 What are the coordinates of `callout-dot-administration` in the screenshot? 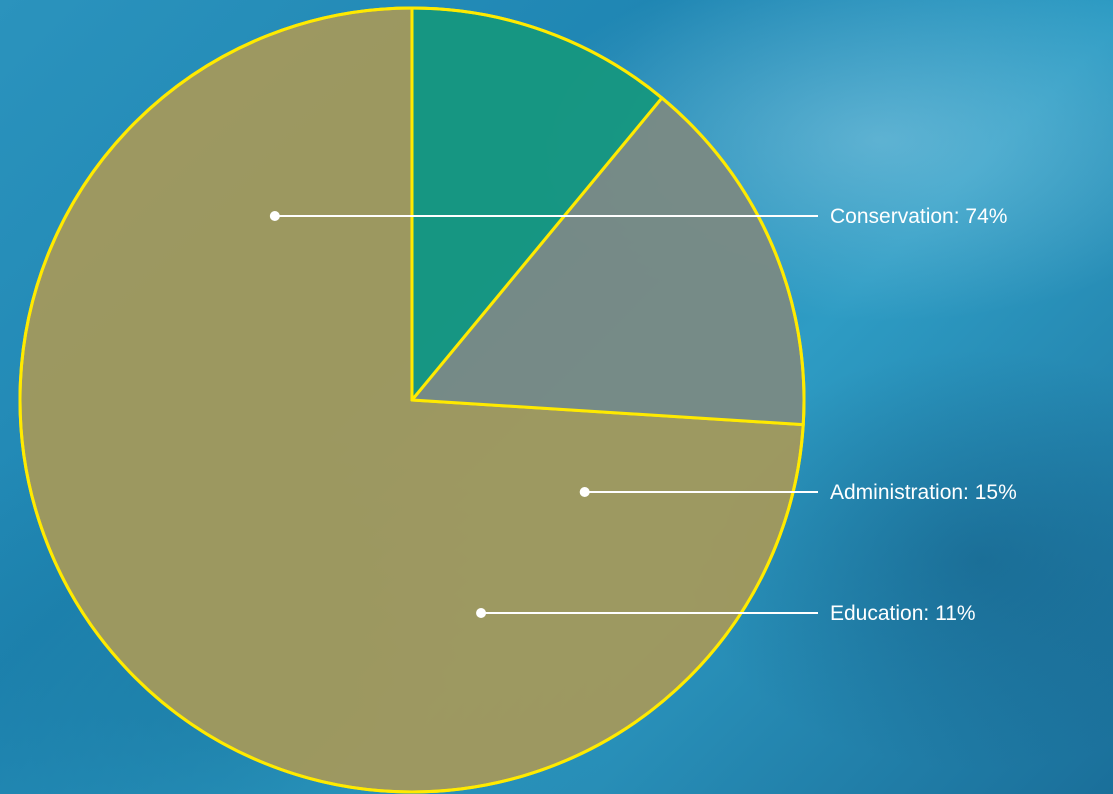 It's located at (584, 492).